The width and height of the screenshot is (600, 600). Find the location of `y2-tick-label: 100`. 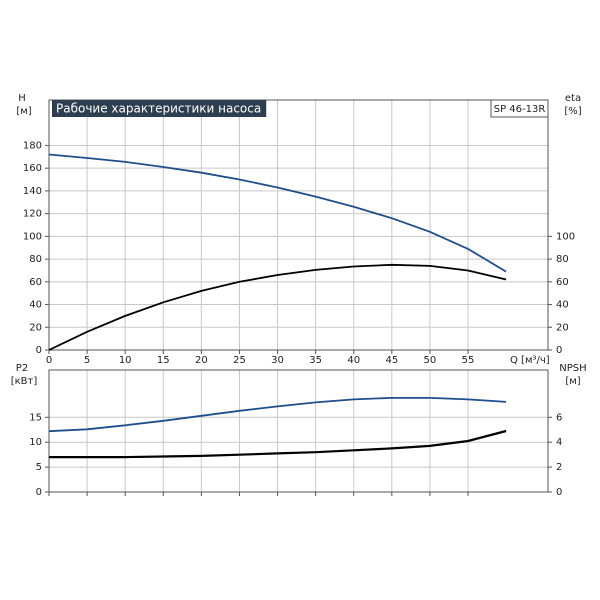

y2-tick-label: 100 is located at coordinates (565, 236).